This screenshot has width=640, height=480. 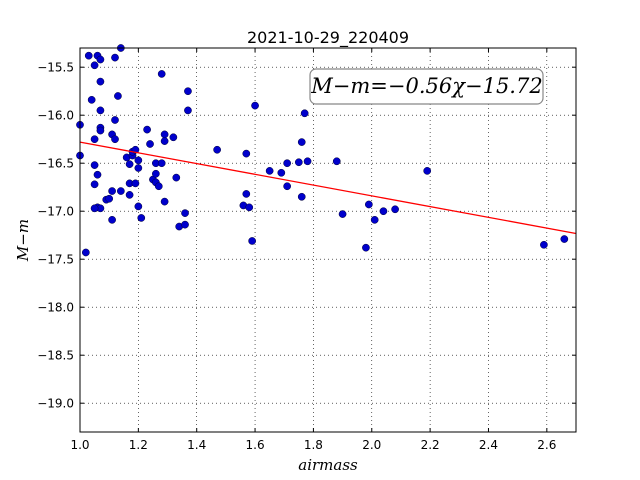 What do you see at coordinates (55, 404) in the screenshot?
I see `y-tick-label: −19.0` at bounding box center [55, 404].